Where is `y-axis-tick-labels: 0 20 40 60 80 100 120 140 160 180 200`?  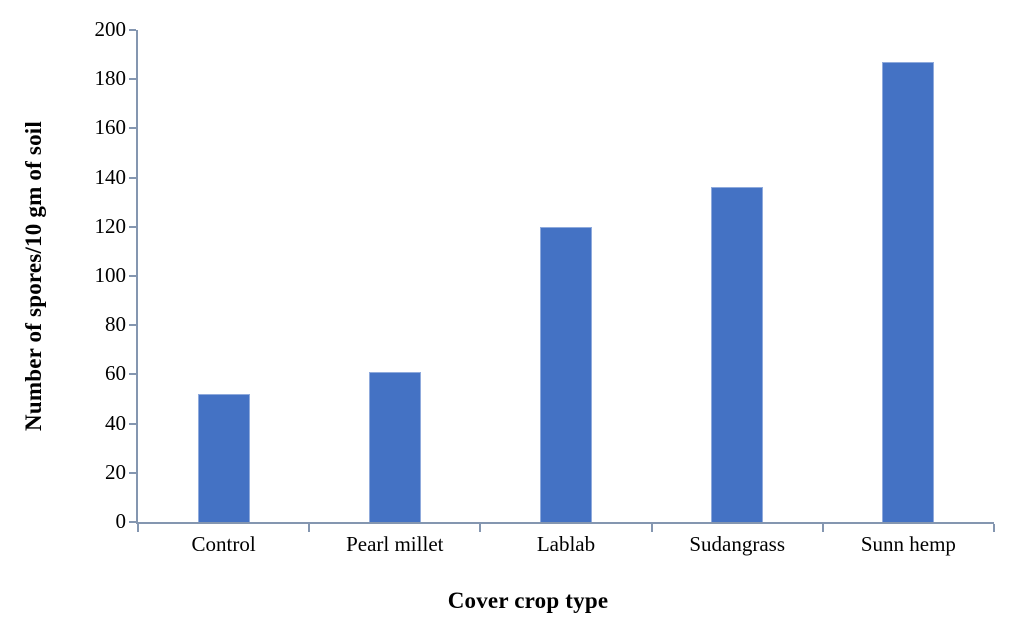
y-axis-tick-labels: 0 20 40 60 80 100 120 140 160 180 200 is located at coordinates (63, 275).